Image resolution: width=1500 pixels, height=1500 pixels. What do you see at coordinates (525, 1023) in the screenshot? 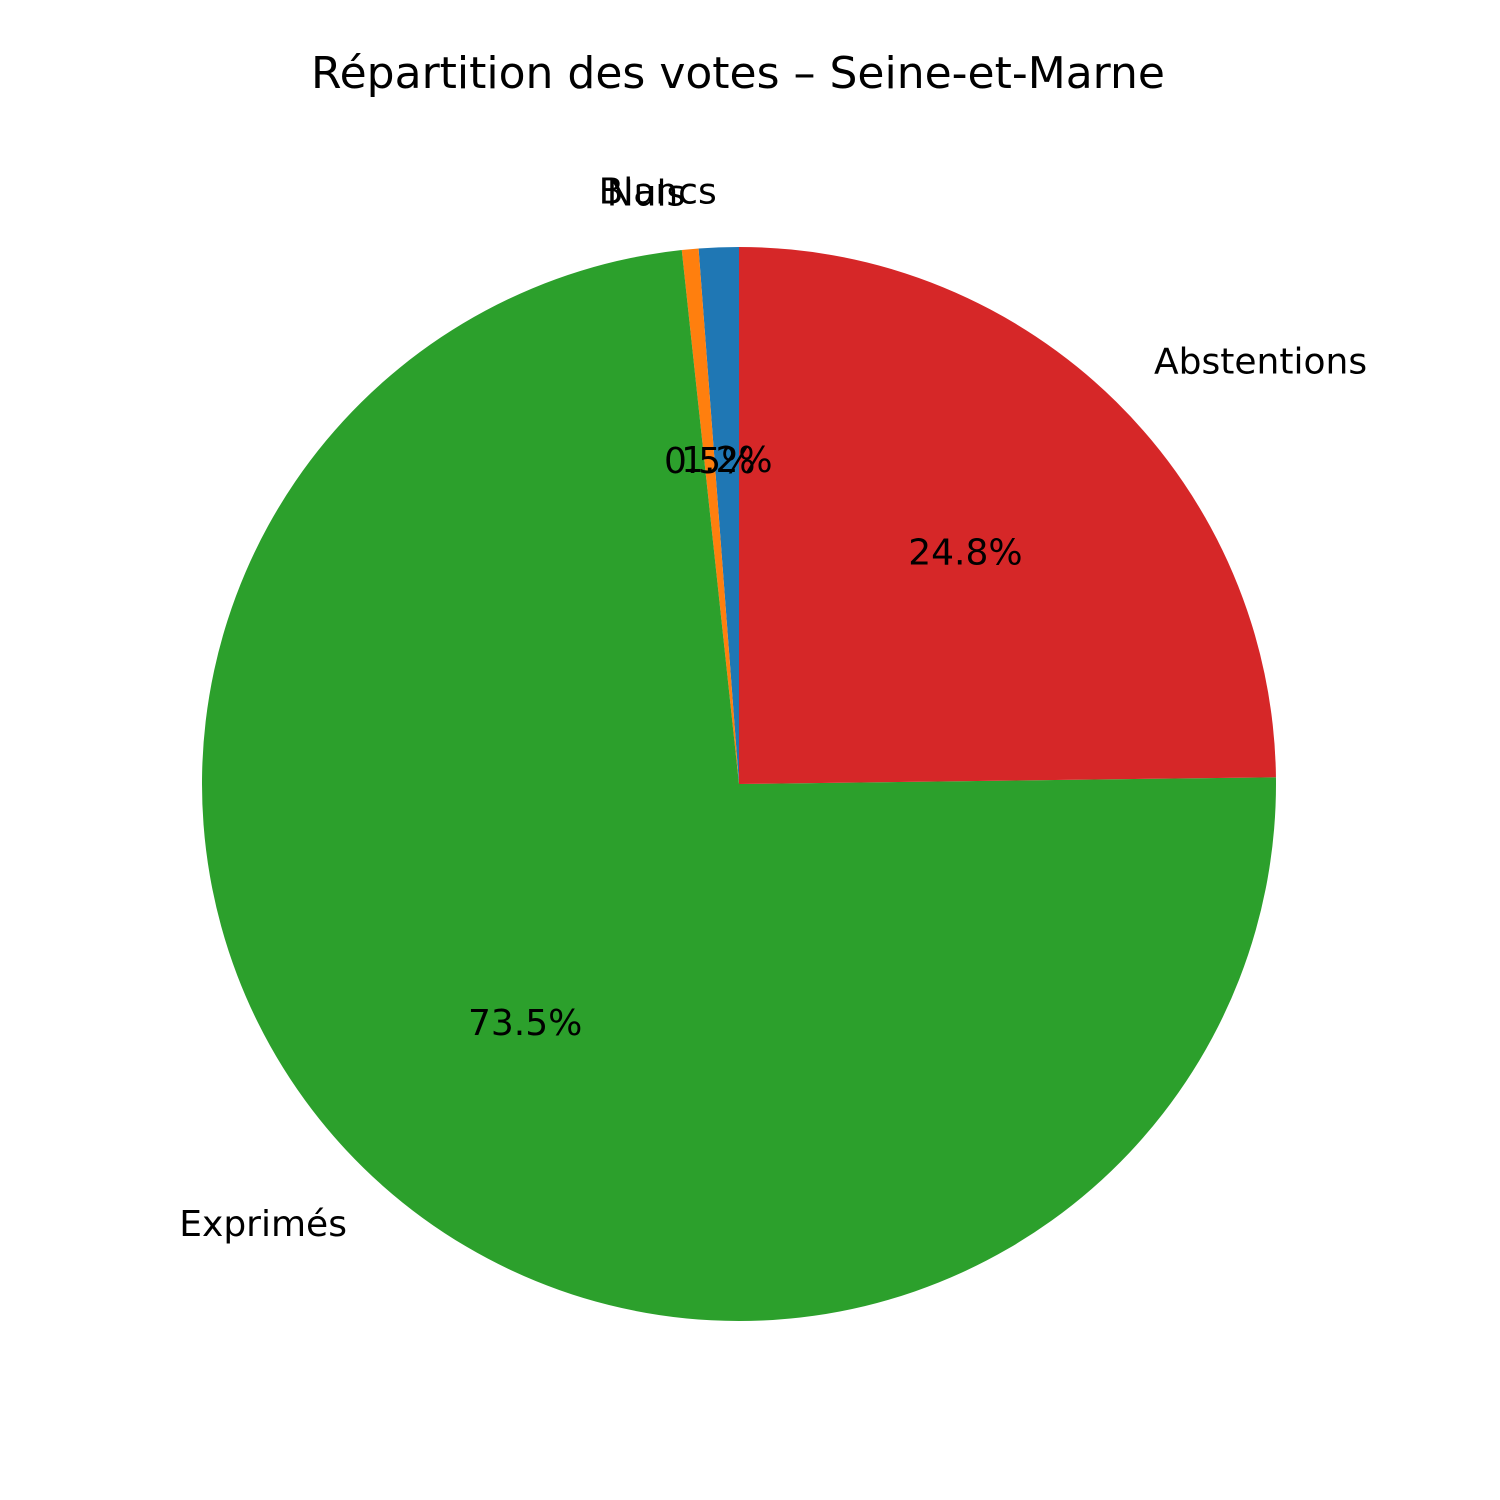
I see `pct-label-exprimes: 73.5%` at bounding box center [525, 1023].